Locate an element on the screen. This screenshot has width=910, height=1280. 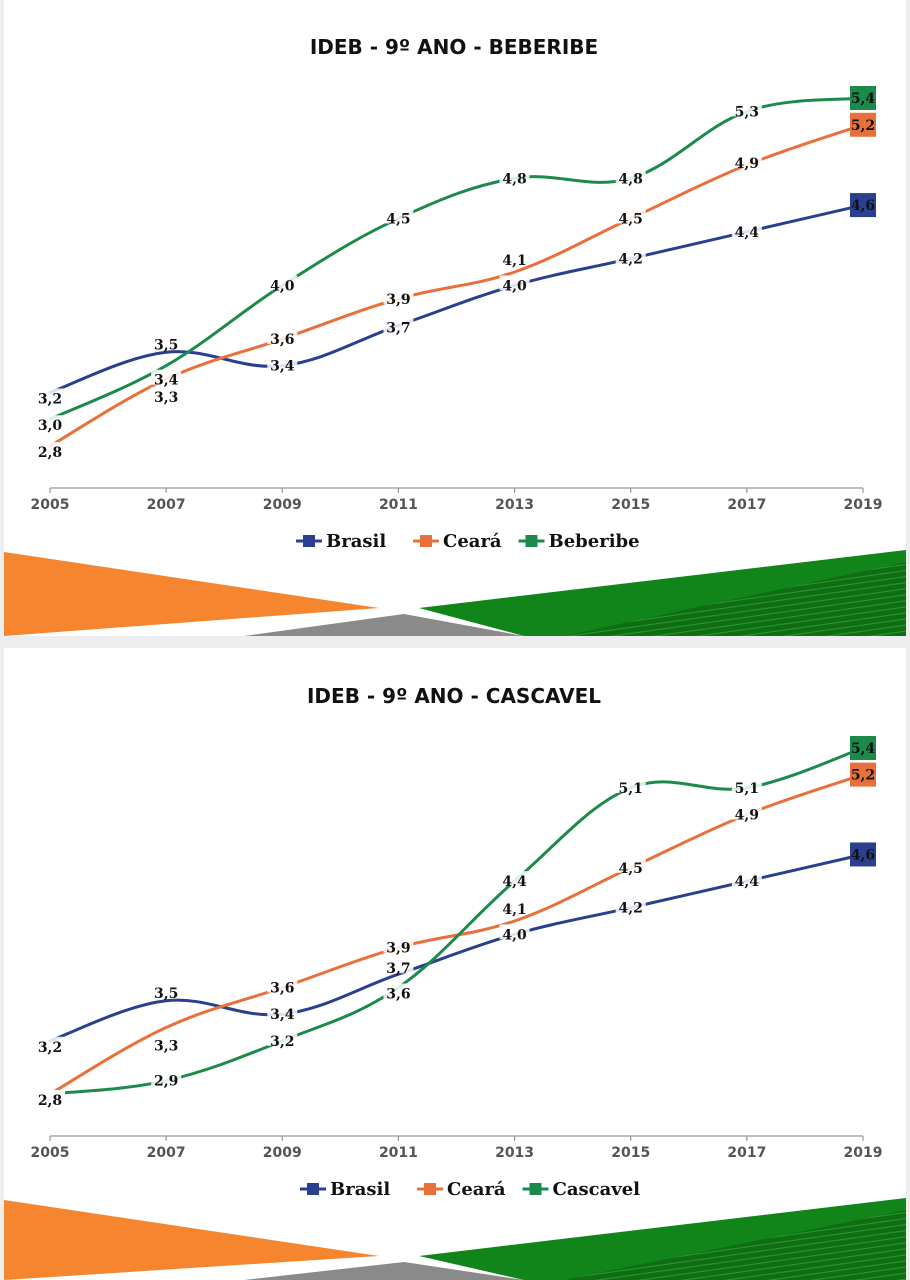
data-label: 3,5 is located at coordinates (166, 994).